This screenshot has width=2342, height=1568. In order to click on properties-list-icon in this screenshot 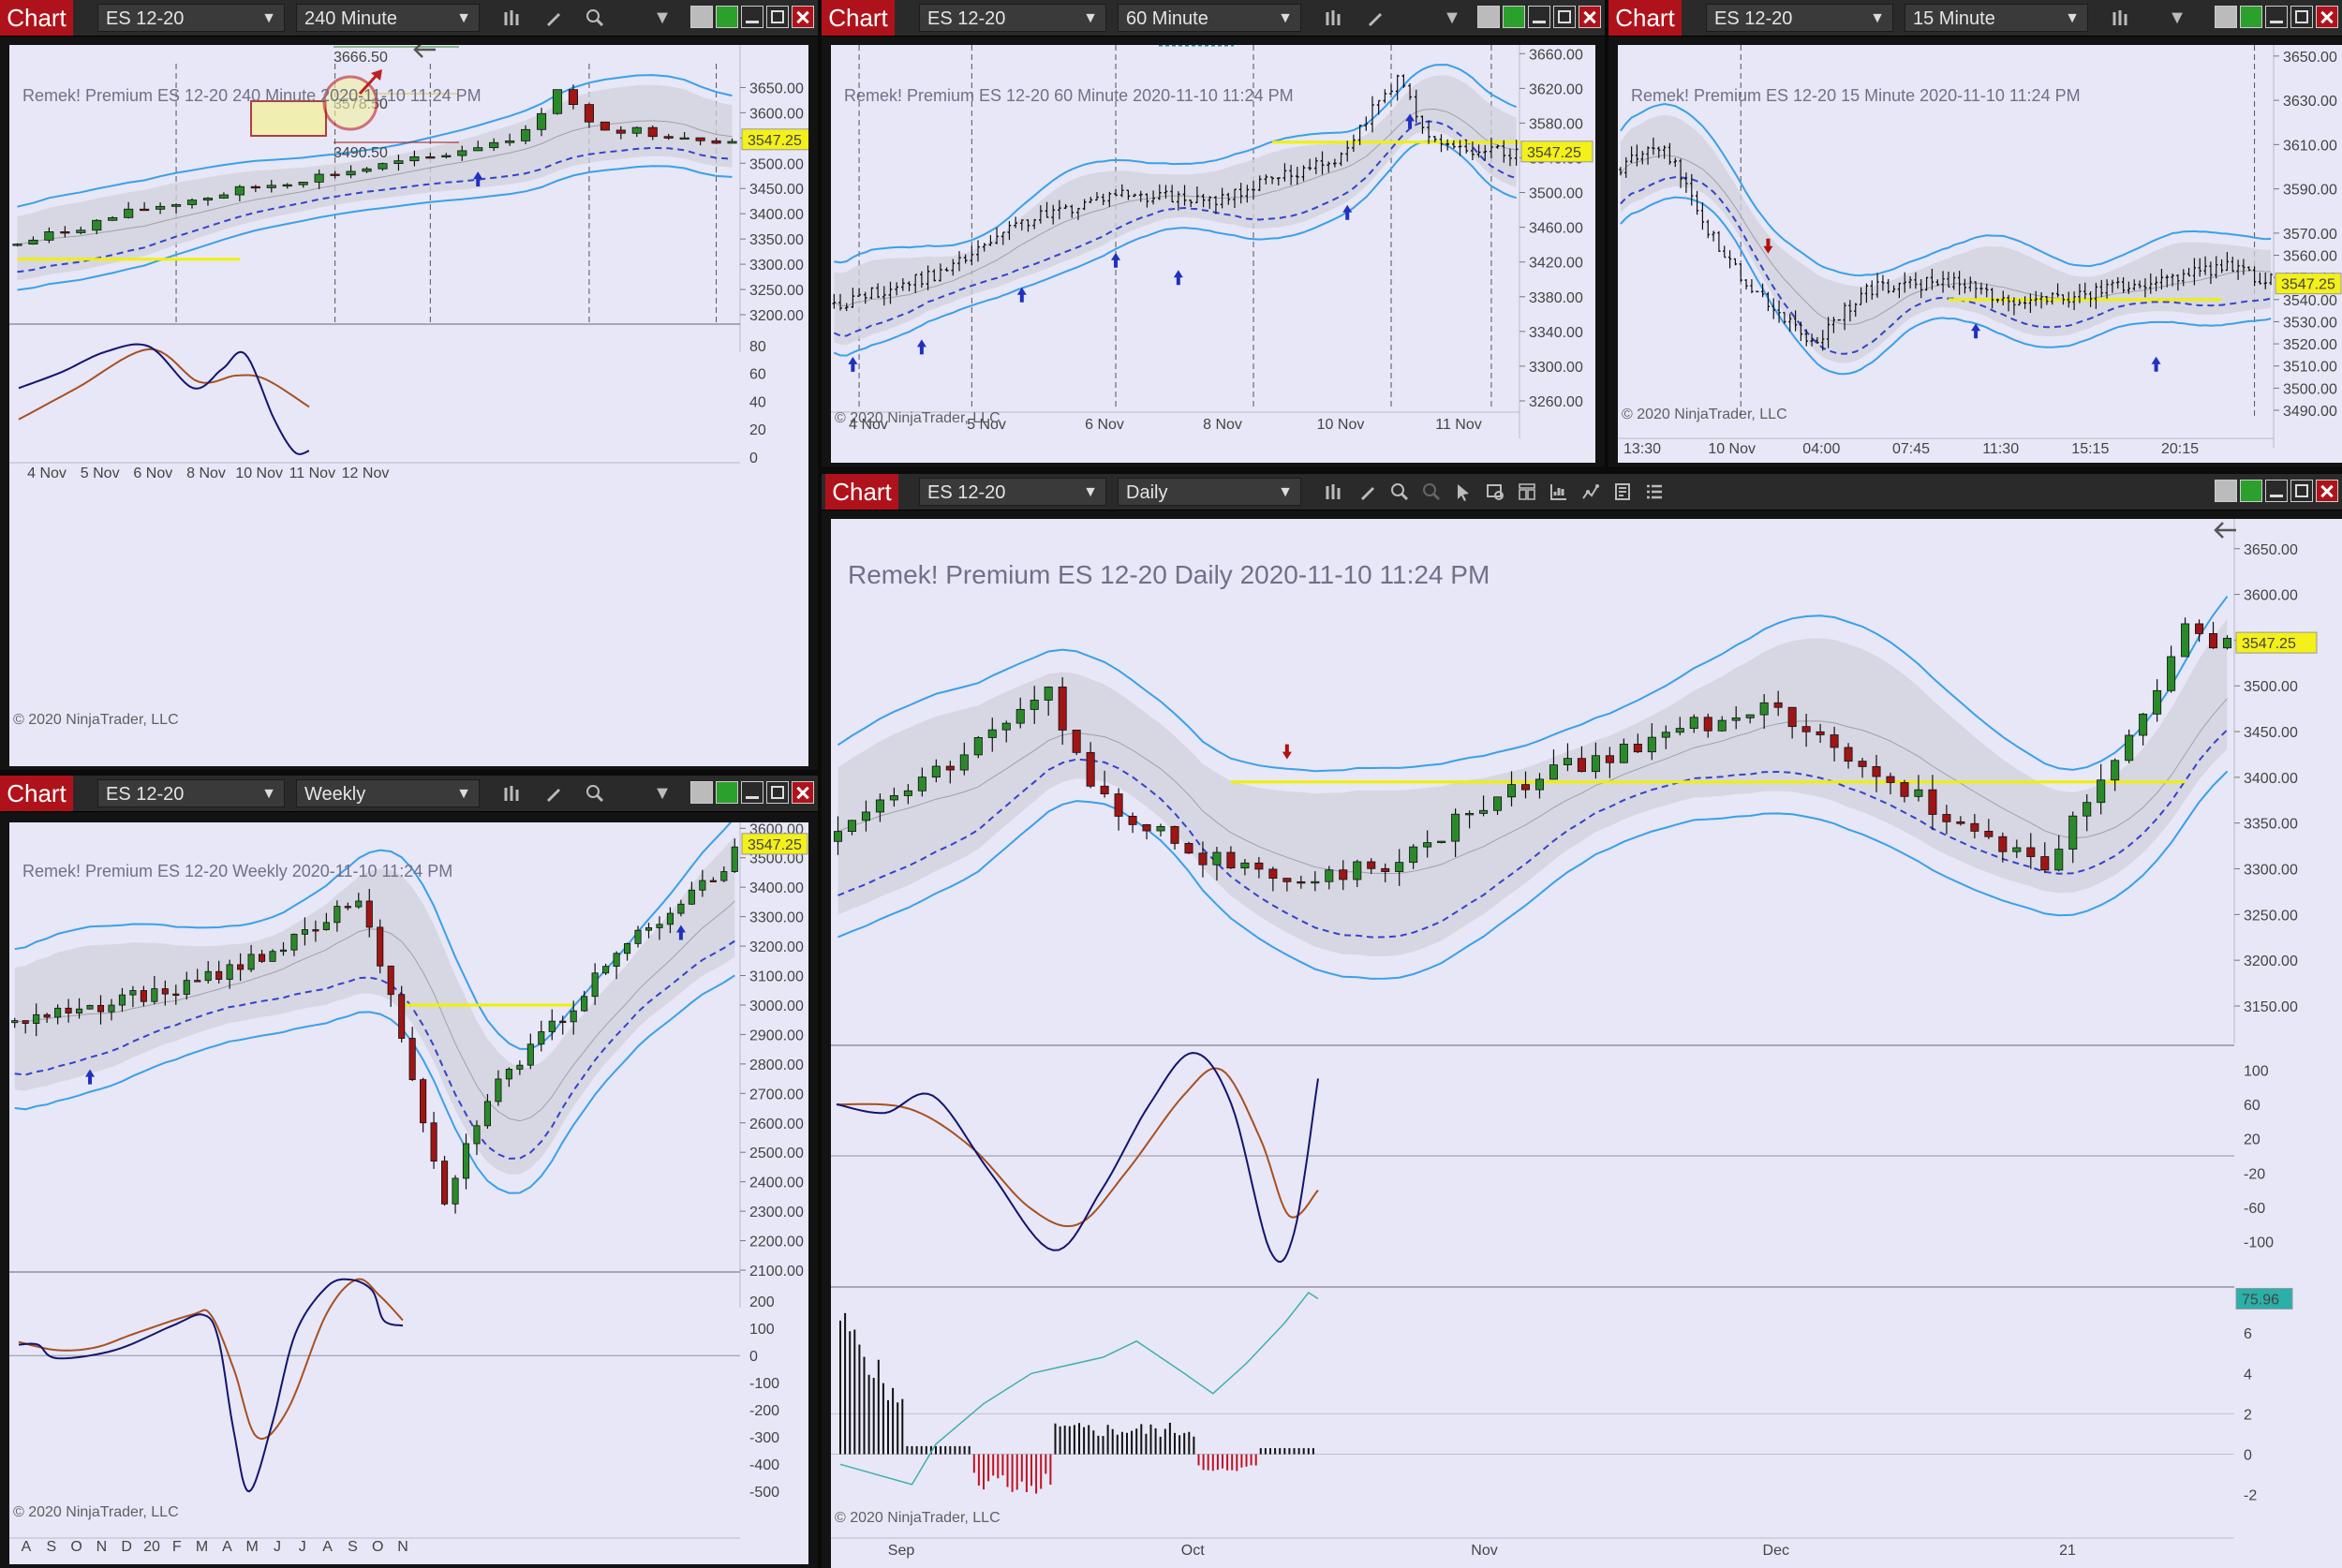, I will do `click(1654, 492)`.